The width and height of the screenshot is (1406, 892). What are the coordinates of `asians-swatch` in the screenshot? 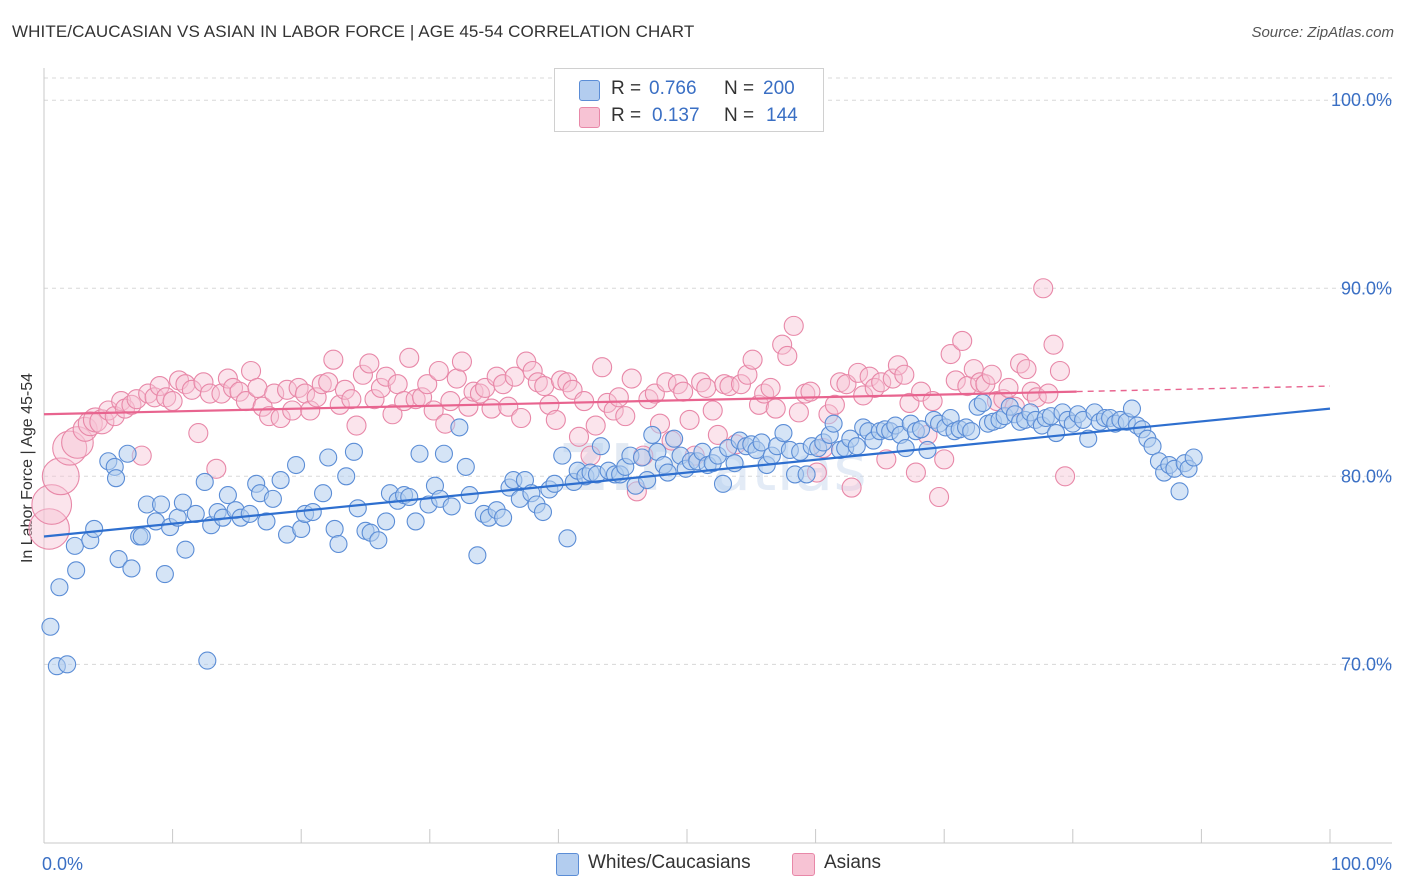 It's located at (589, 117).